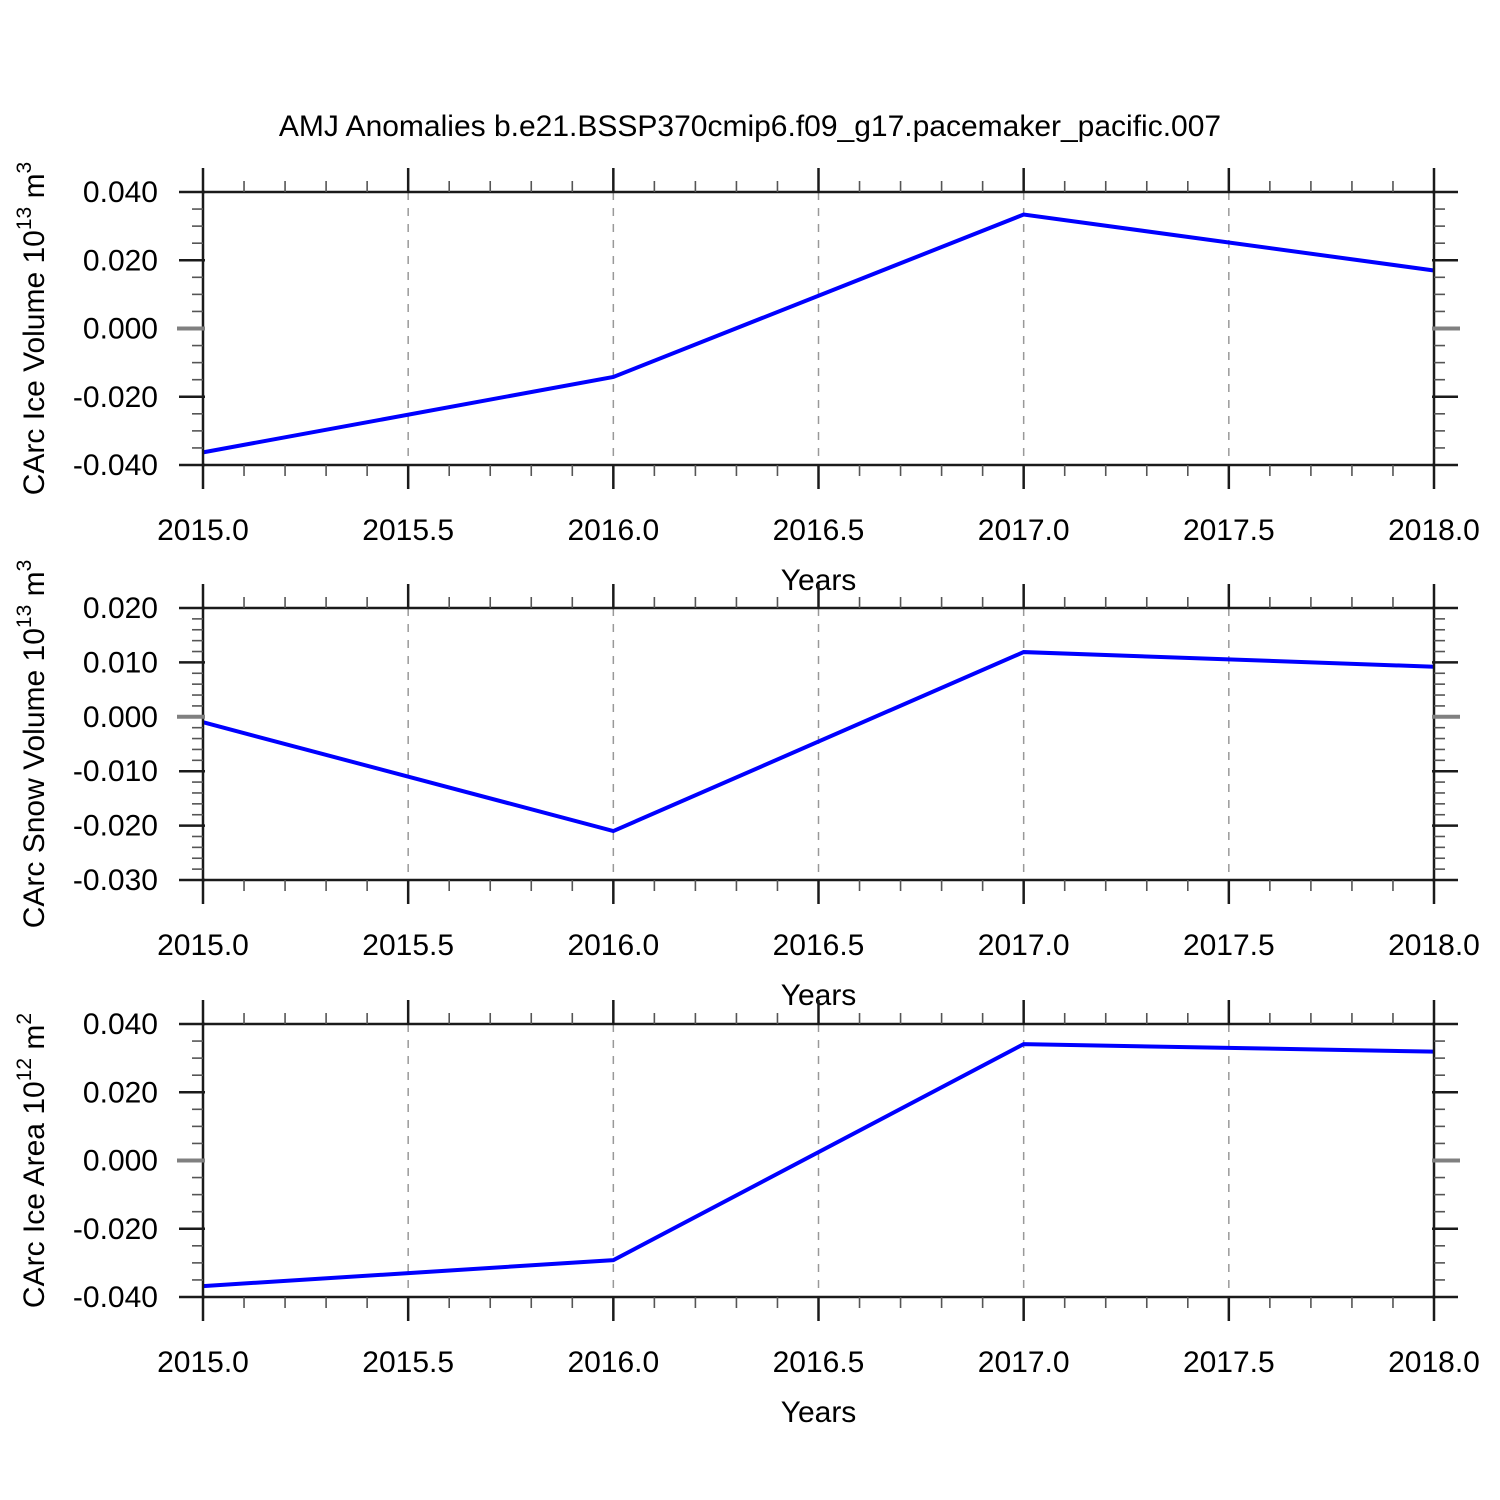 Image resolution: width=1500 pixels, height=1500 pixels. I want to click on y-axis-title: CArc Snow Volume 1013 m3, so click(32, 744).